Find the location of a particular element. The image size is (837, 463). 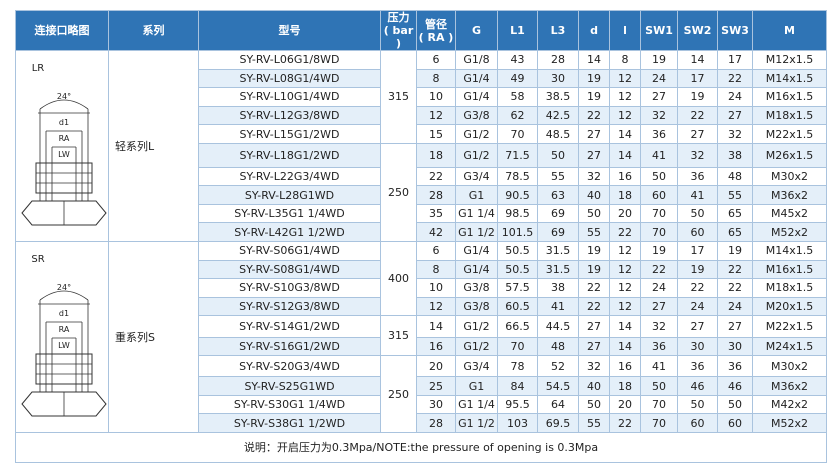

data-cell: 28 is located at coordinates (436, 423).